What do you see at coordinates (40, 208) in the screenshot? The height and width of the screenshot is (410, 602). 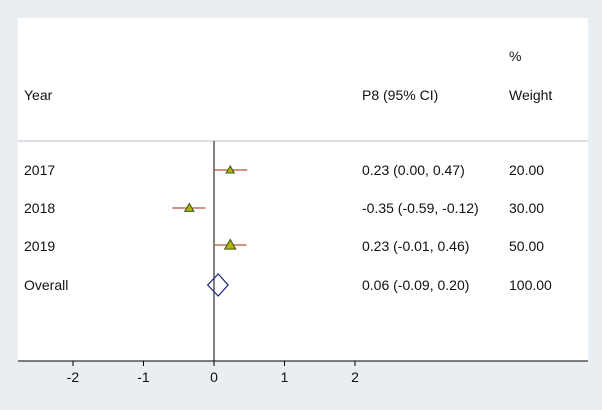 I see `row-label-2018: 2018` at bounding box center [40, 208].